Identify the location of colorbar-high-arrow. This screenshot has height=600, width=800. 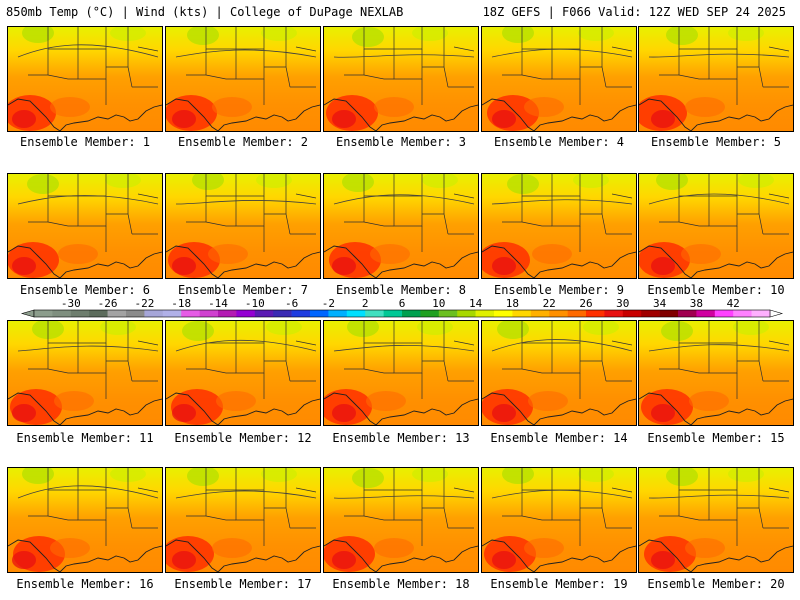
(776, 313).